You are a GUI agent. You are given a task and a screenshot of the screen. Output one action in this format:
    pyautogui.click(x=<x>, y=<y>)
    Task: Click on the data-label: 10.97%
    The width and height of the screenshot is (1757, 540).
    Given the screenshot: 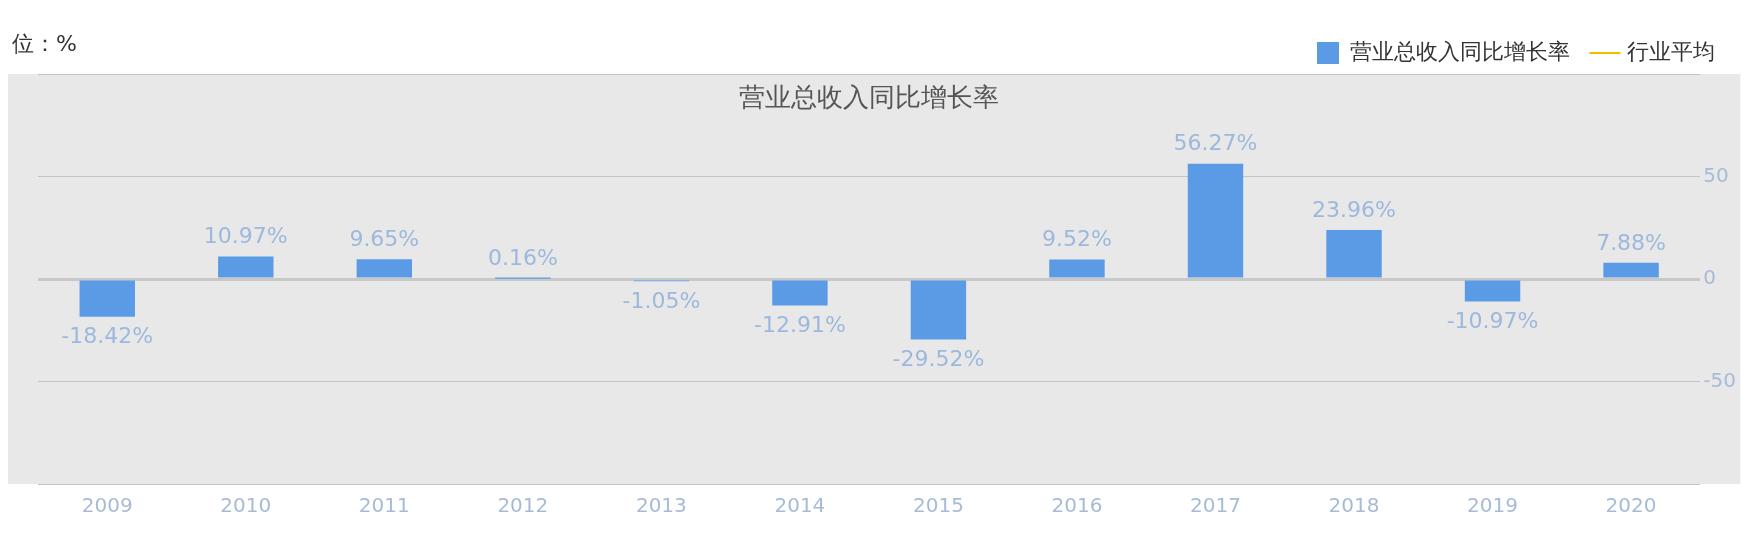 What is the action you would take?
    pyautogui.click(x=245, y=236)
    